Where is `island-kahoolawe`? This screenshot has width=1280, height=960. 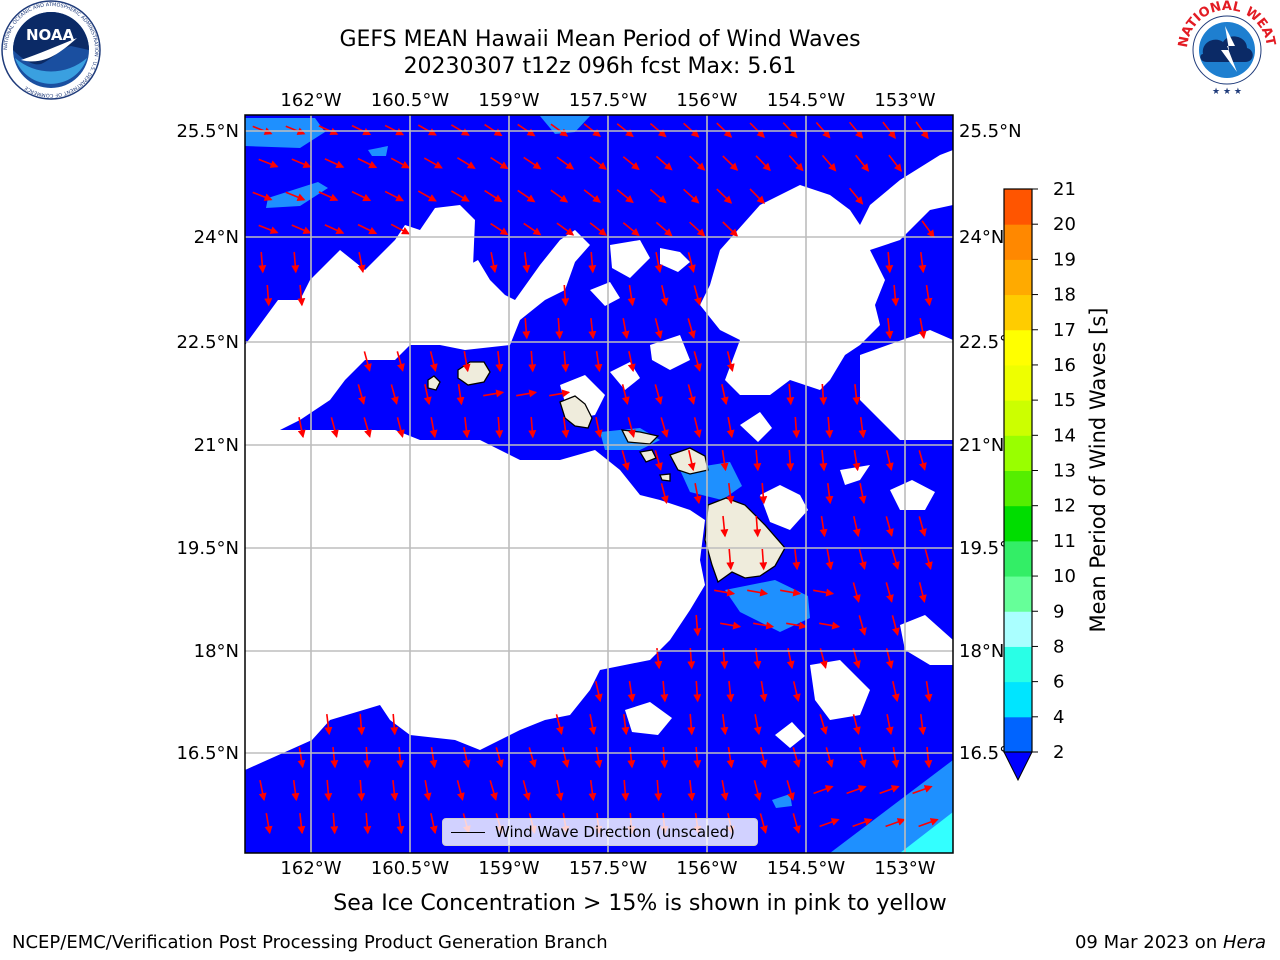
island-kahoolawe is located at coordinates (665, 477).